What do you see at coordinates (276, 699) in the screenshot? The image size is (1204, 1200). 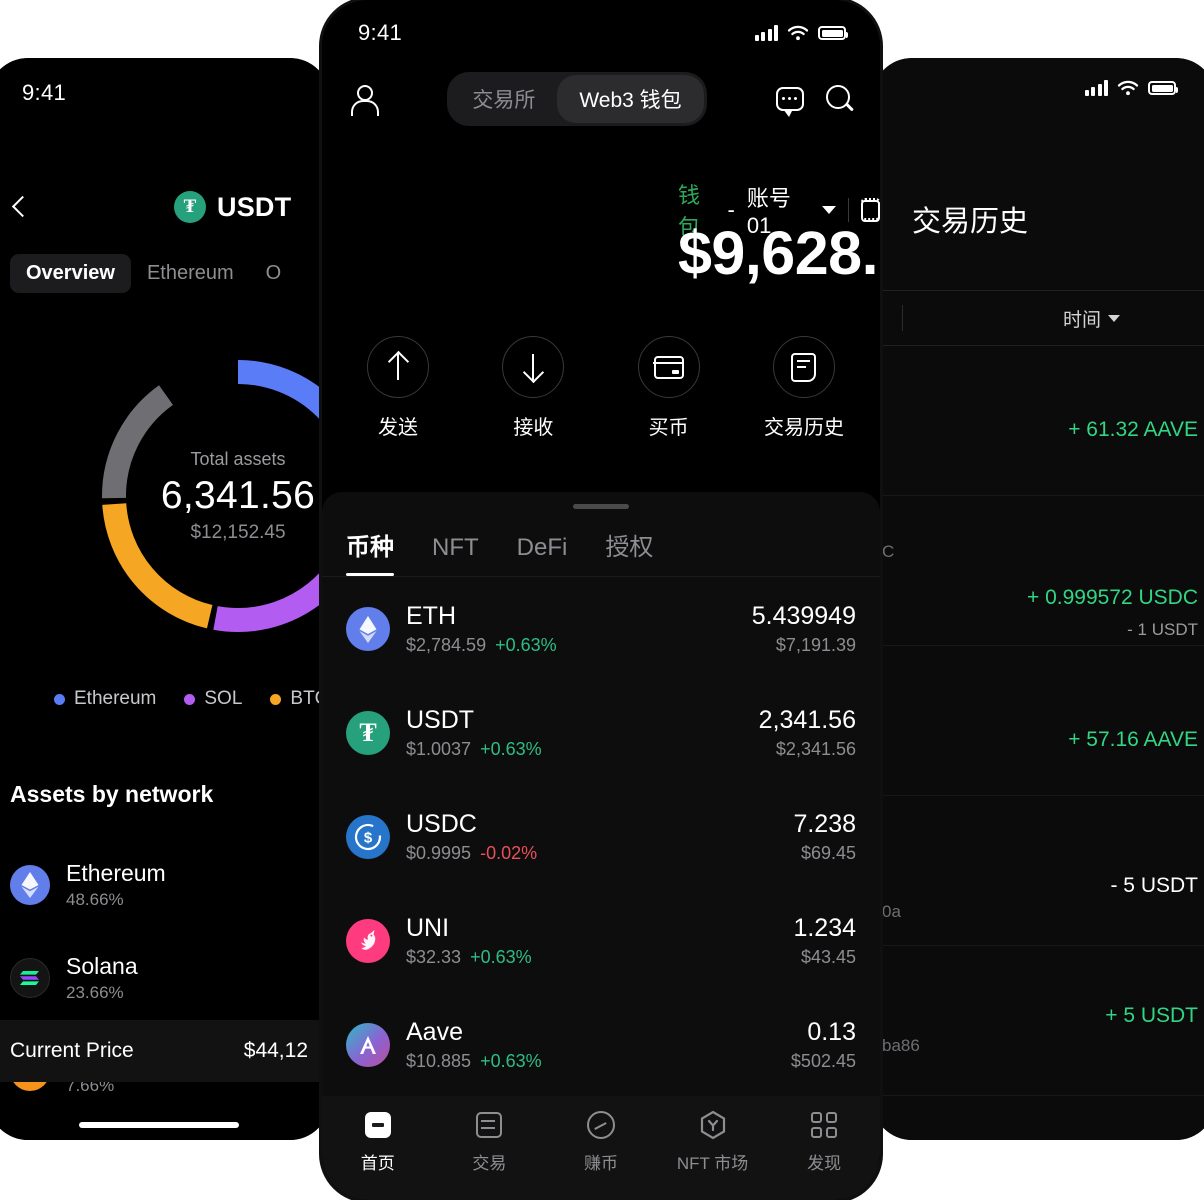 I see `legend-dot-btc` at bounding box center [276, 699].